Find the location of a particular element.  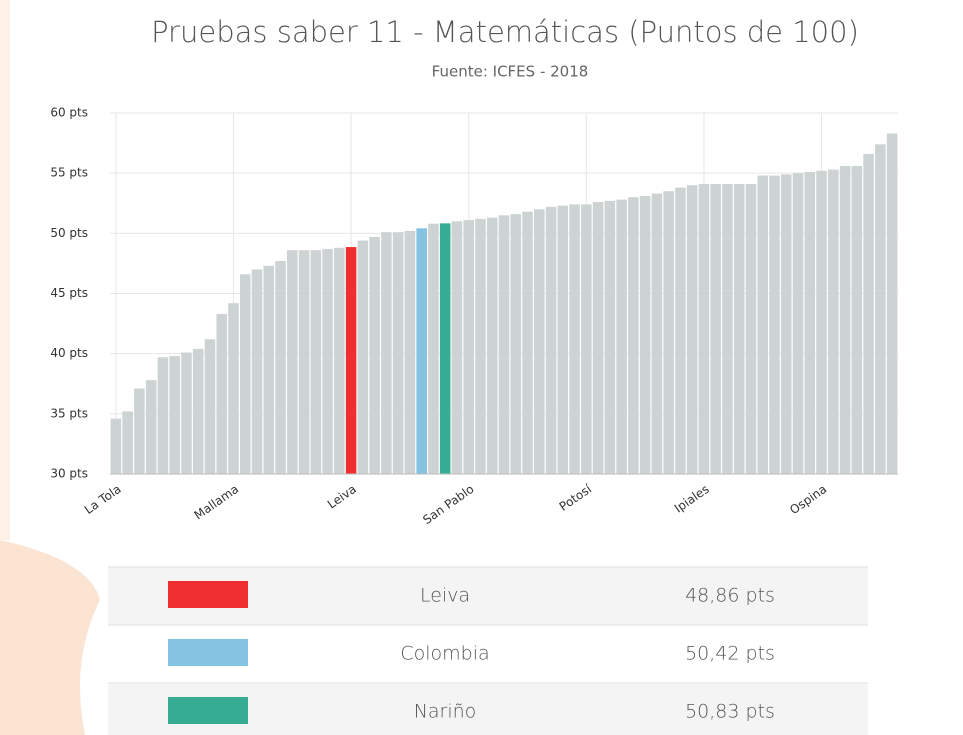

y-tick-label: 45 pts is located at coordinates (69, 293).